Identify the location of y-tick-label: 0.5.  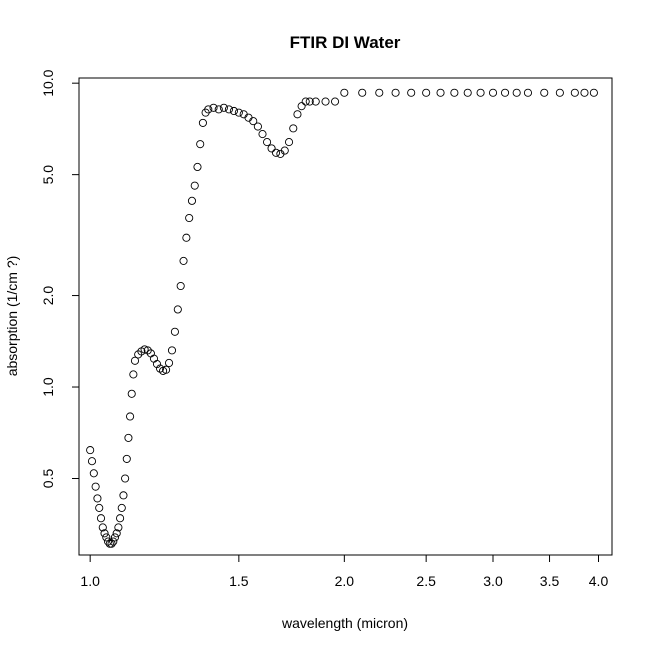
(48, 479).